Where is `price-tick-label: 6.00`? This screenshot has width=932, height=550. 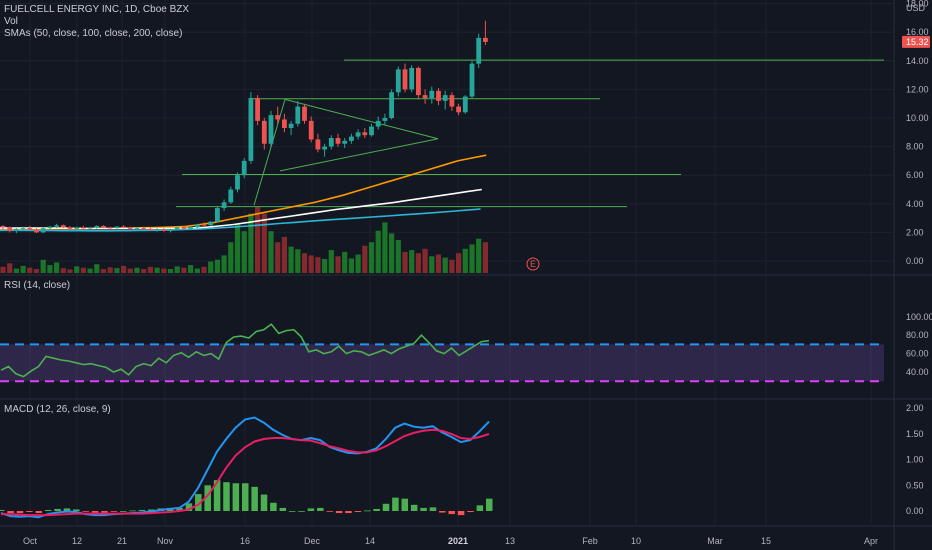
price-tick-label: 6.00 is located at coordinates (915, 175).